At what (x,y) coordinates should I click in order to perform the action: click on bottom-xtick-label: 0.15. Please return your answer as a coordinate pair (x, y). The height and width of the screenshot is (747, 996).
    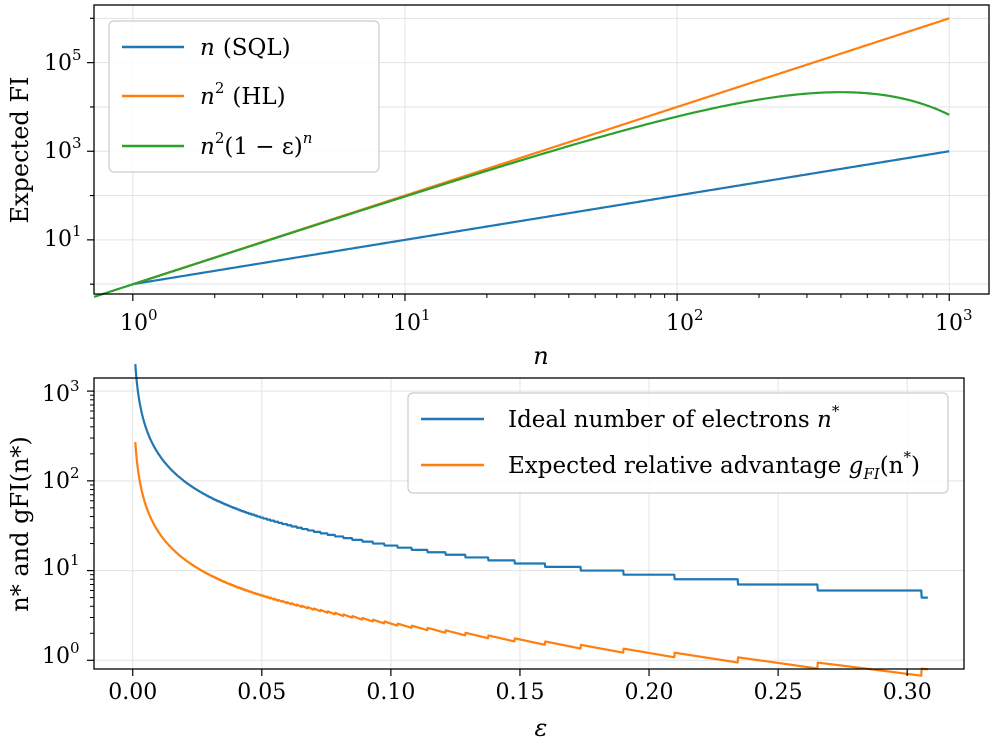
    Looking at the image, I should click on (519, 692).